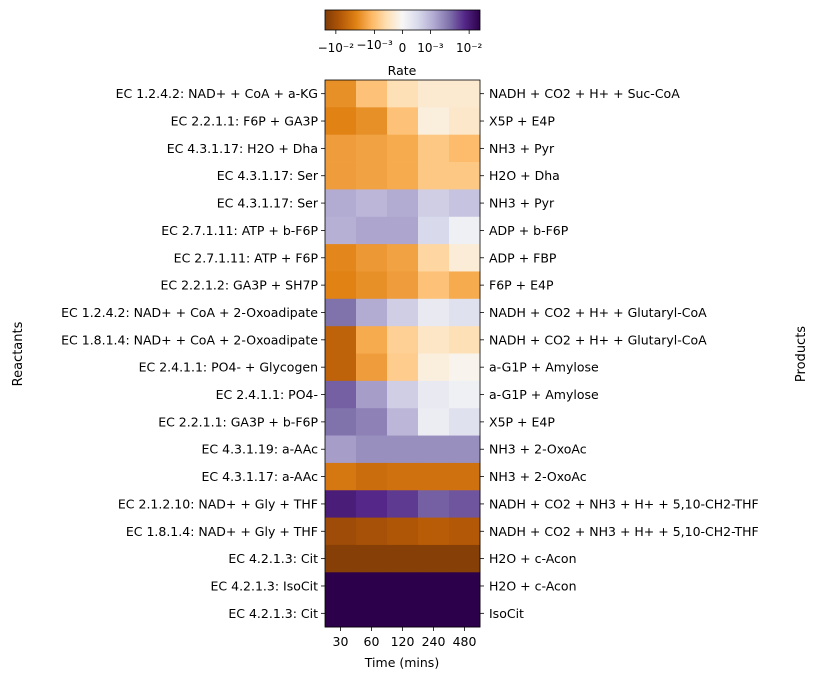 This screenshot has width=817, height=679. I want to click on reactant-label: EC 2.4.1.1: PO4-, so click(267, 394).